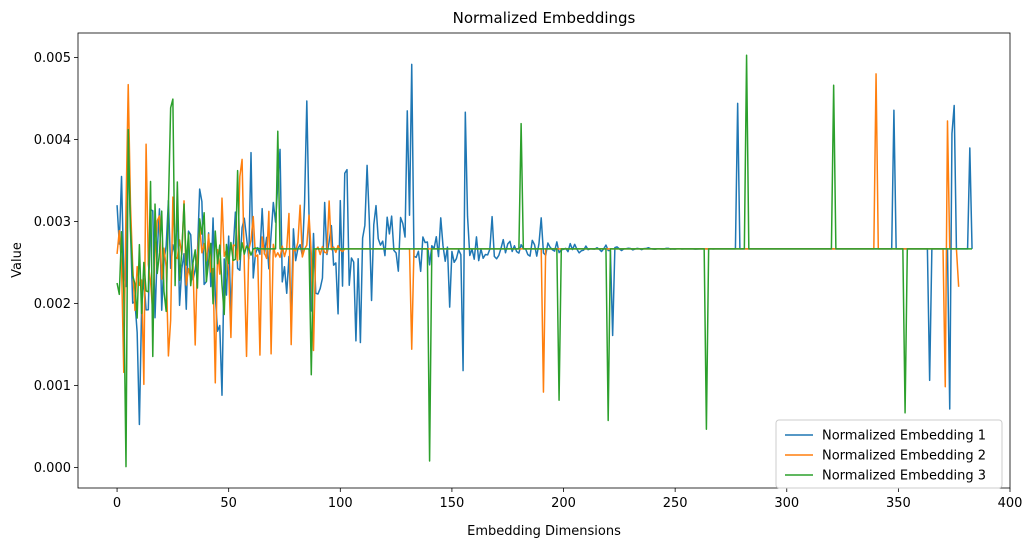  I want to click on x-tick-label: 350, so click(898, 503).